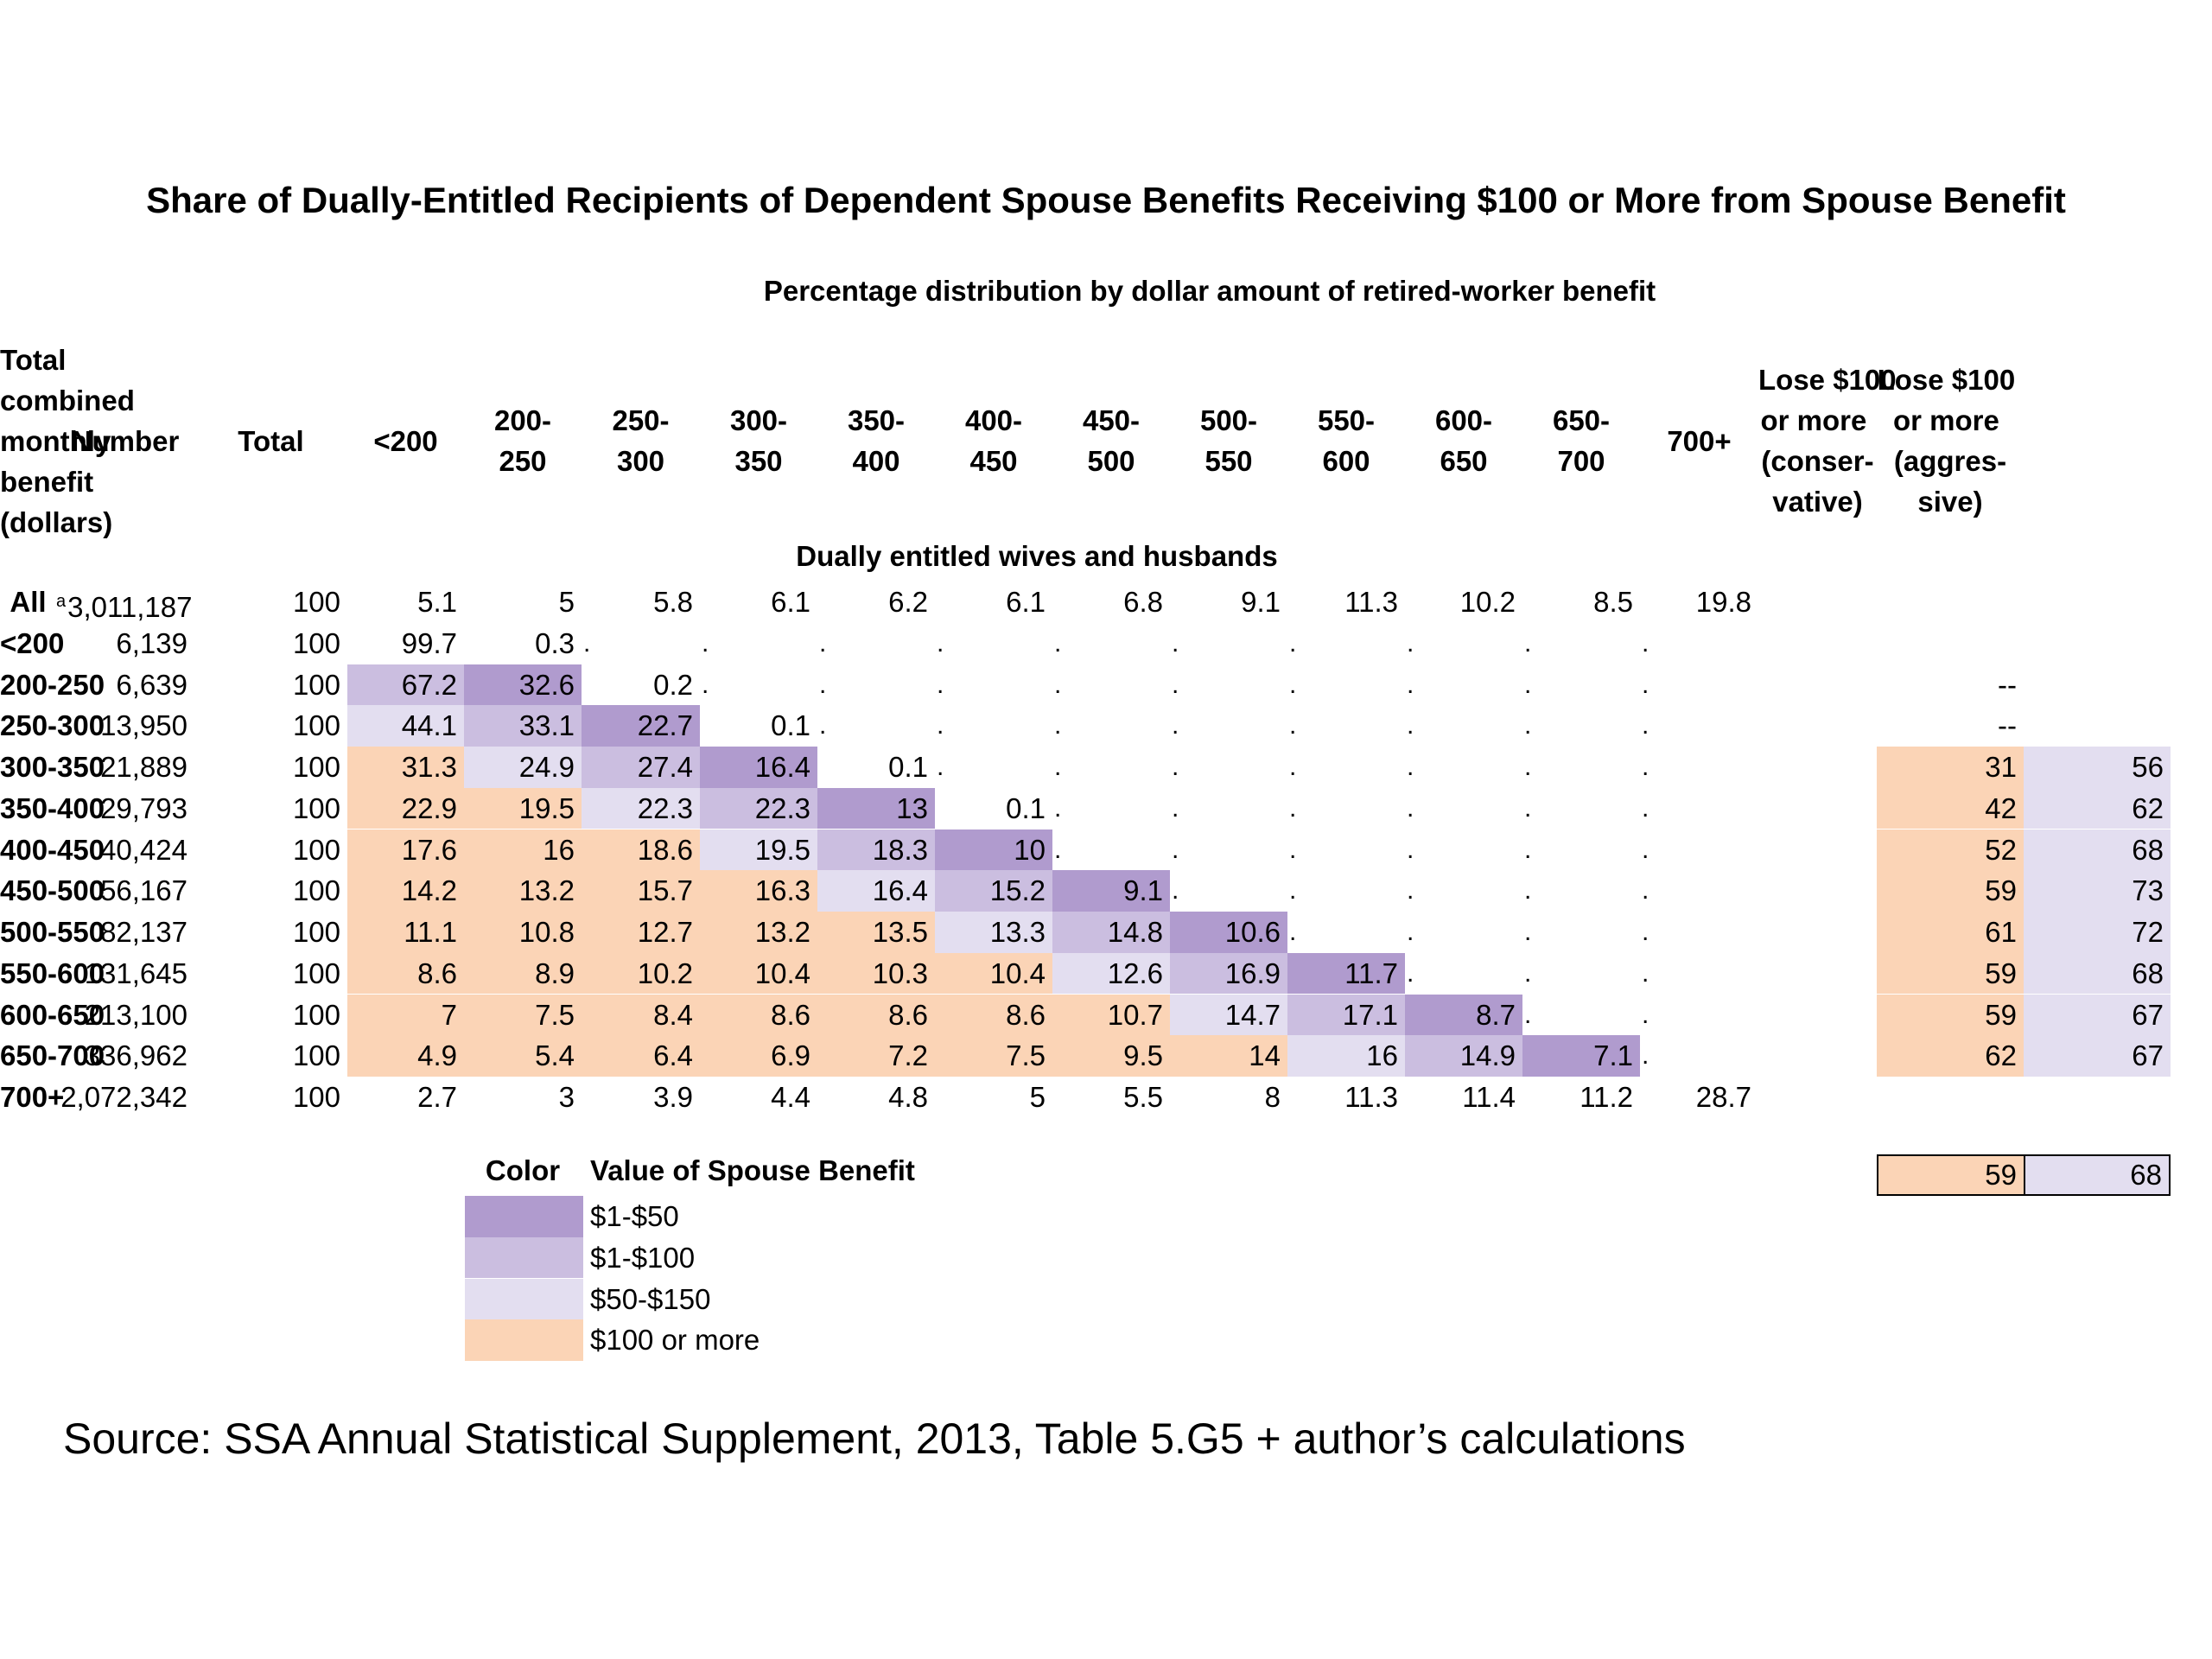 The height and width of the screenshot is (1659, 2212). Describe the element at coordinates (641, 1056) in the screenshot. I see `value-cell: 6.4` at that location.